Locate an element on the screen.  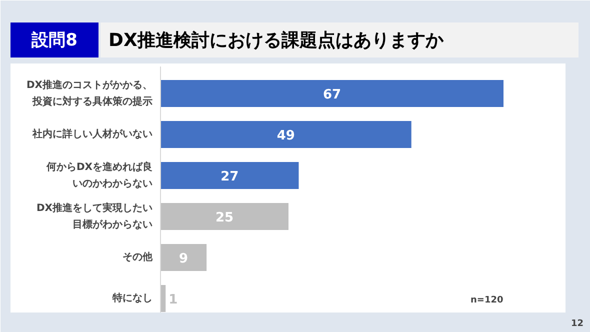
text: 設問8 is located at coordinates (54, 40).